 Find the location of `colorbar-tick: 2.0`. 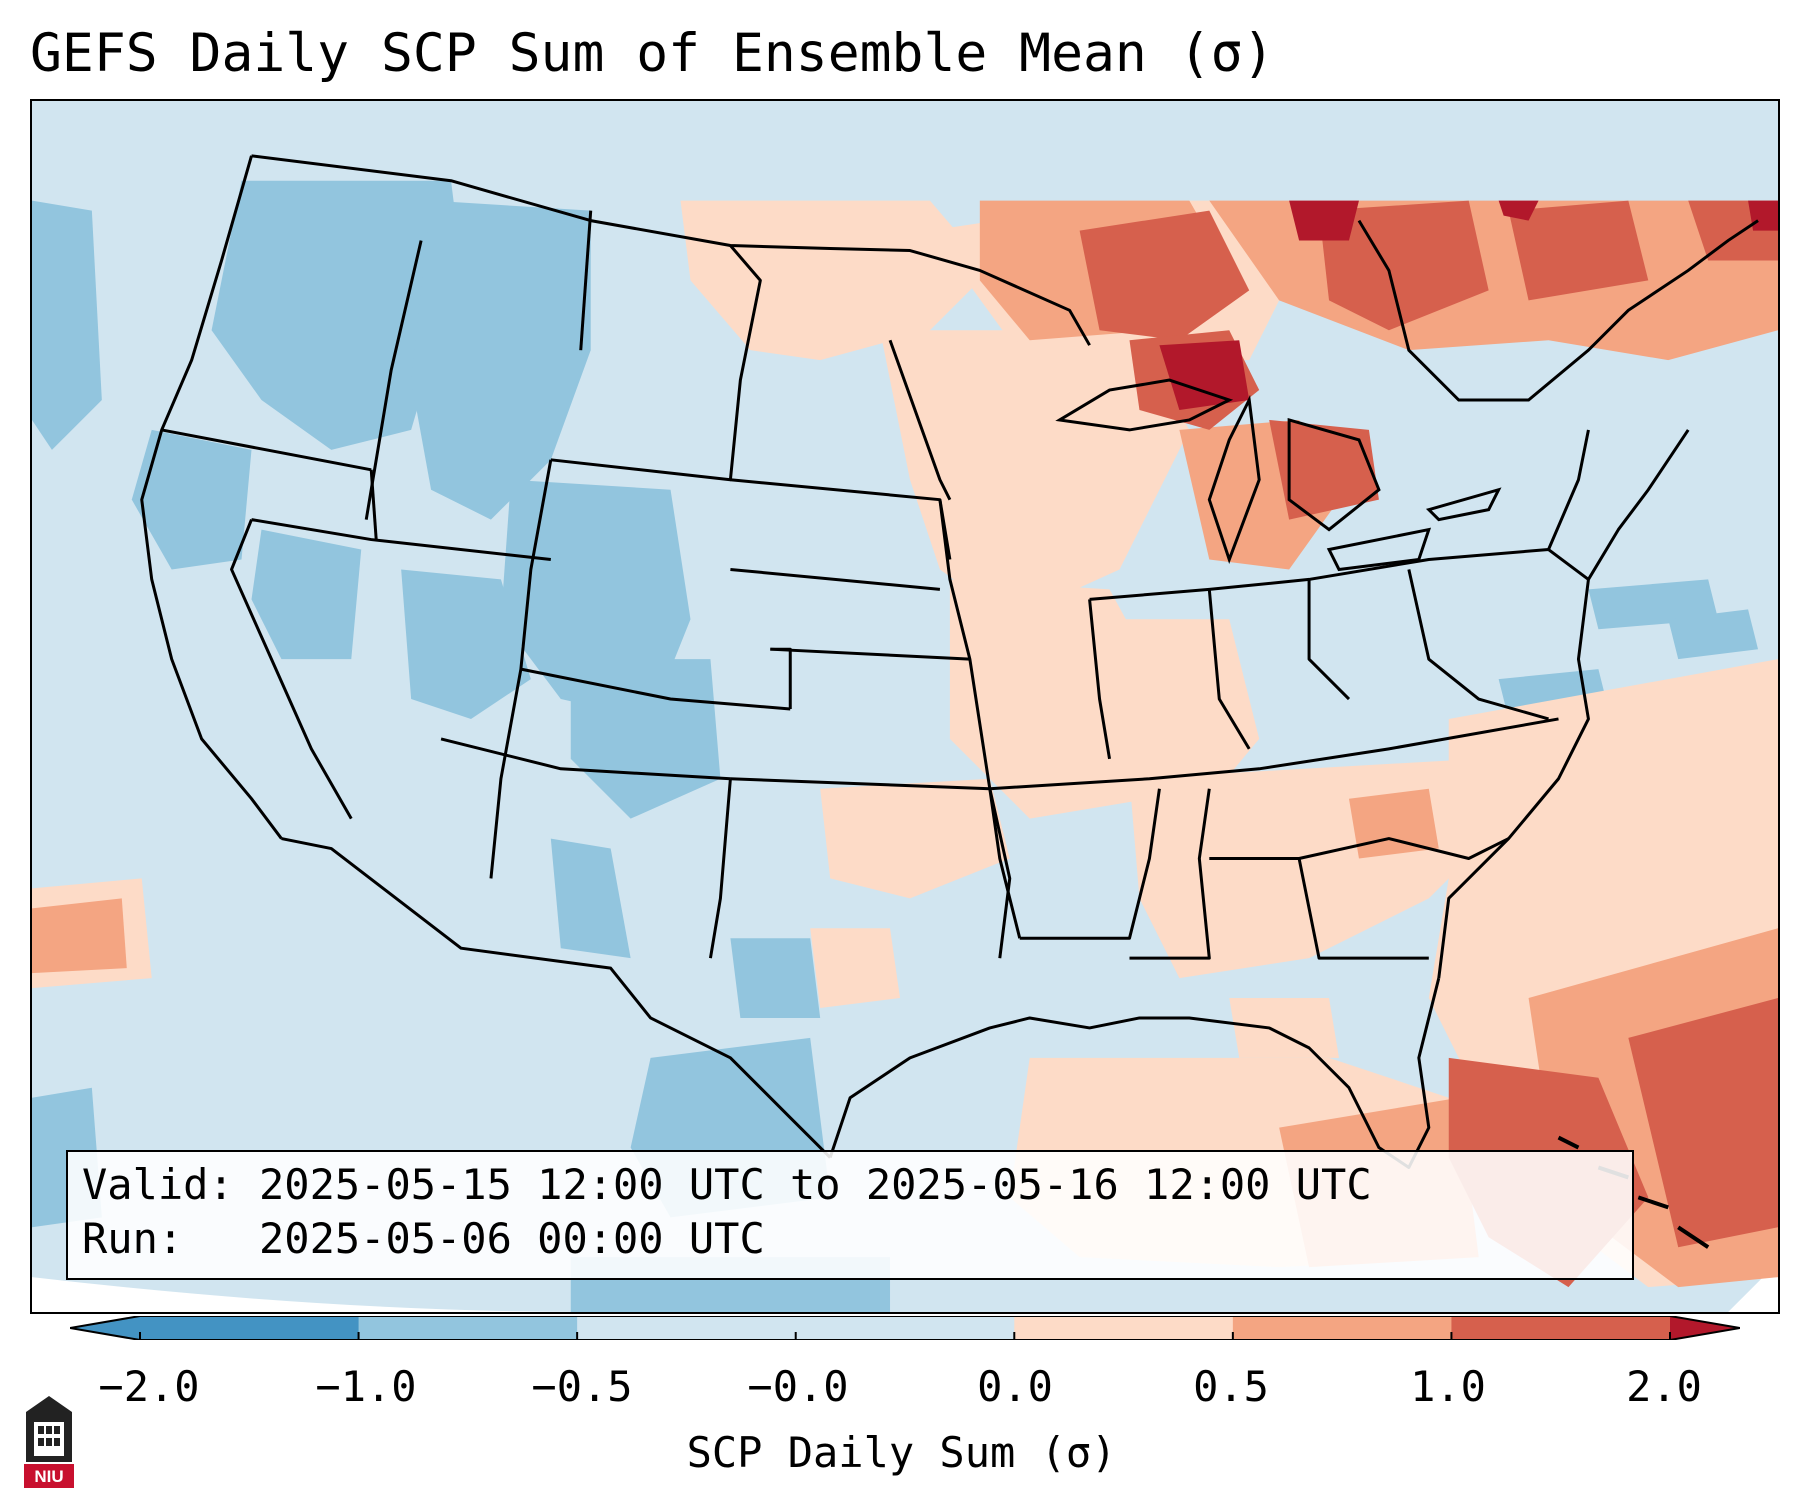

colorbar-tick: 2.0 is located at coordinates (1664, 1386).